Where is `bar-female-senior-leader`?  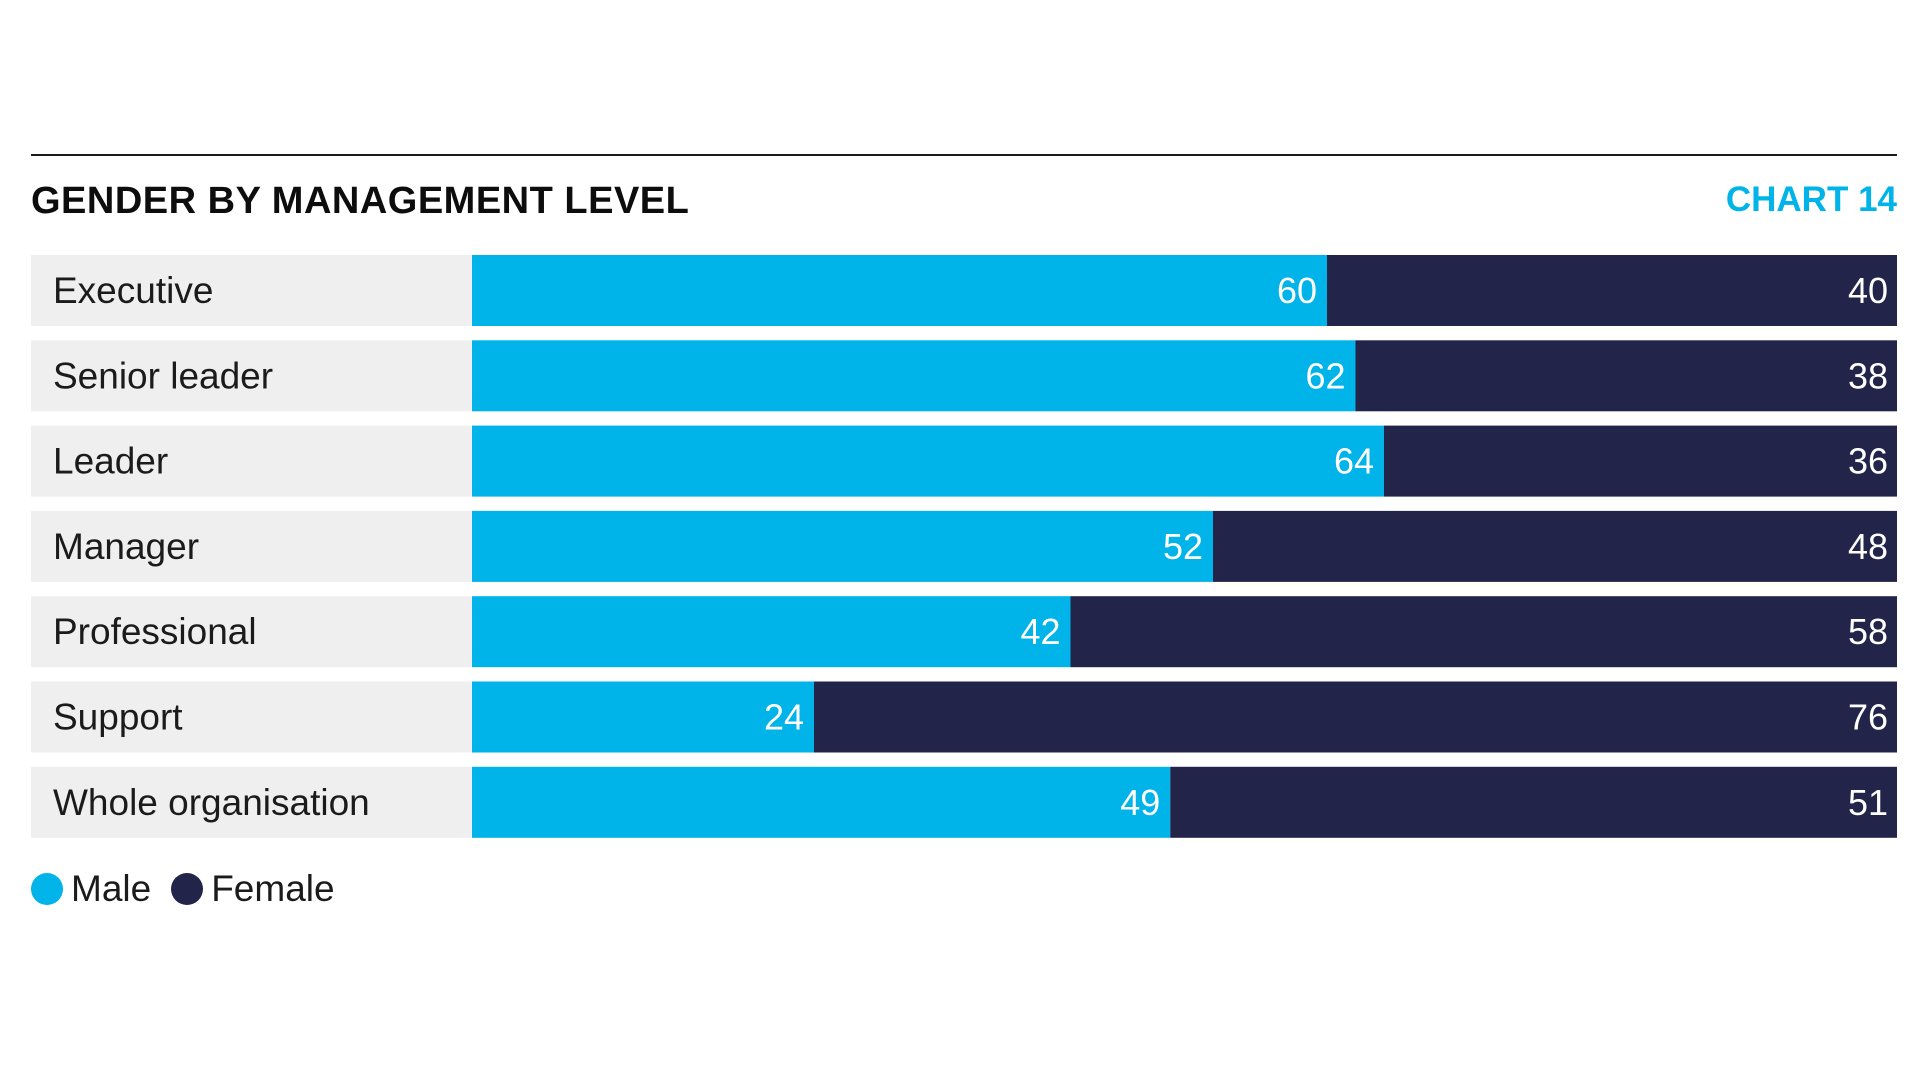 bar-female-senior-leader is located at coordinates (1626, 376).